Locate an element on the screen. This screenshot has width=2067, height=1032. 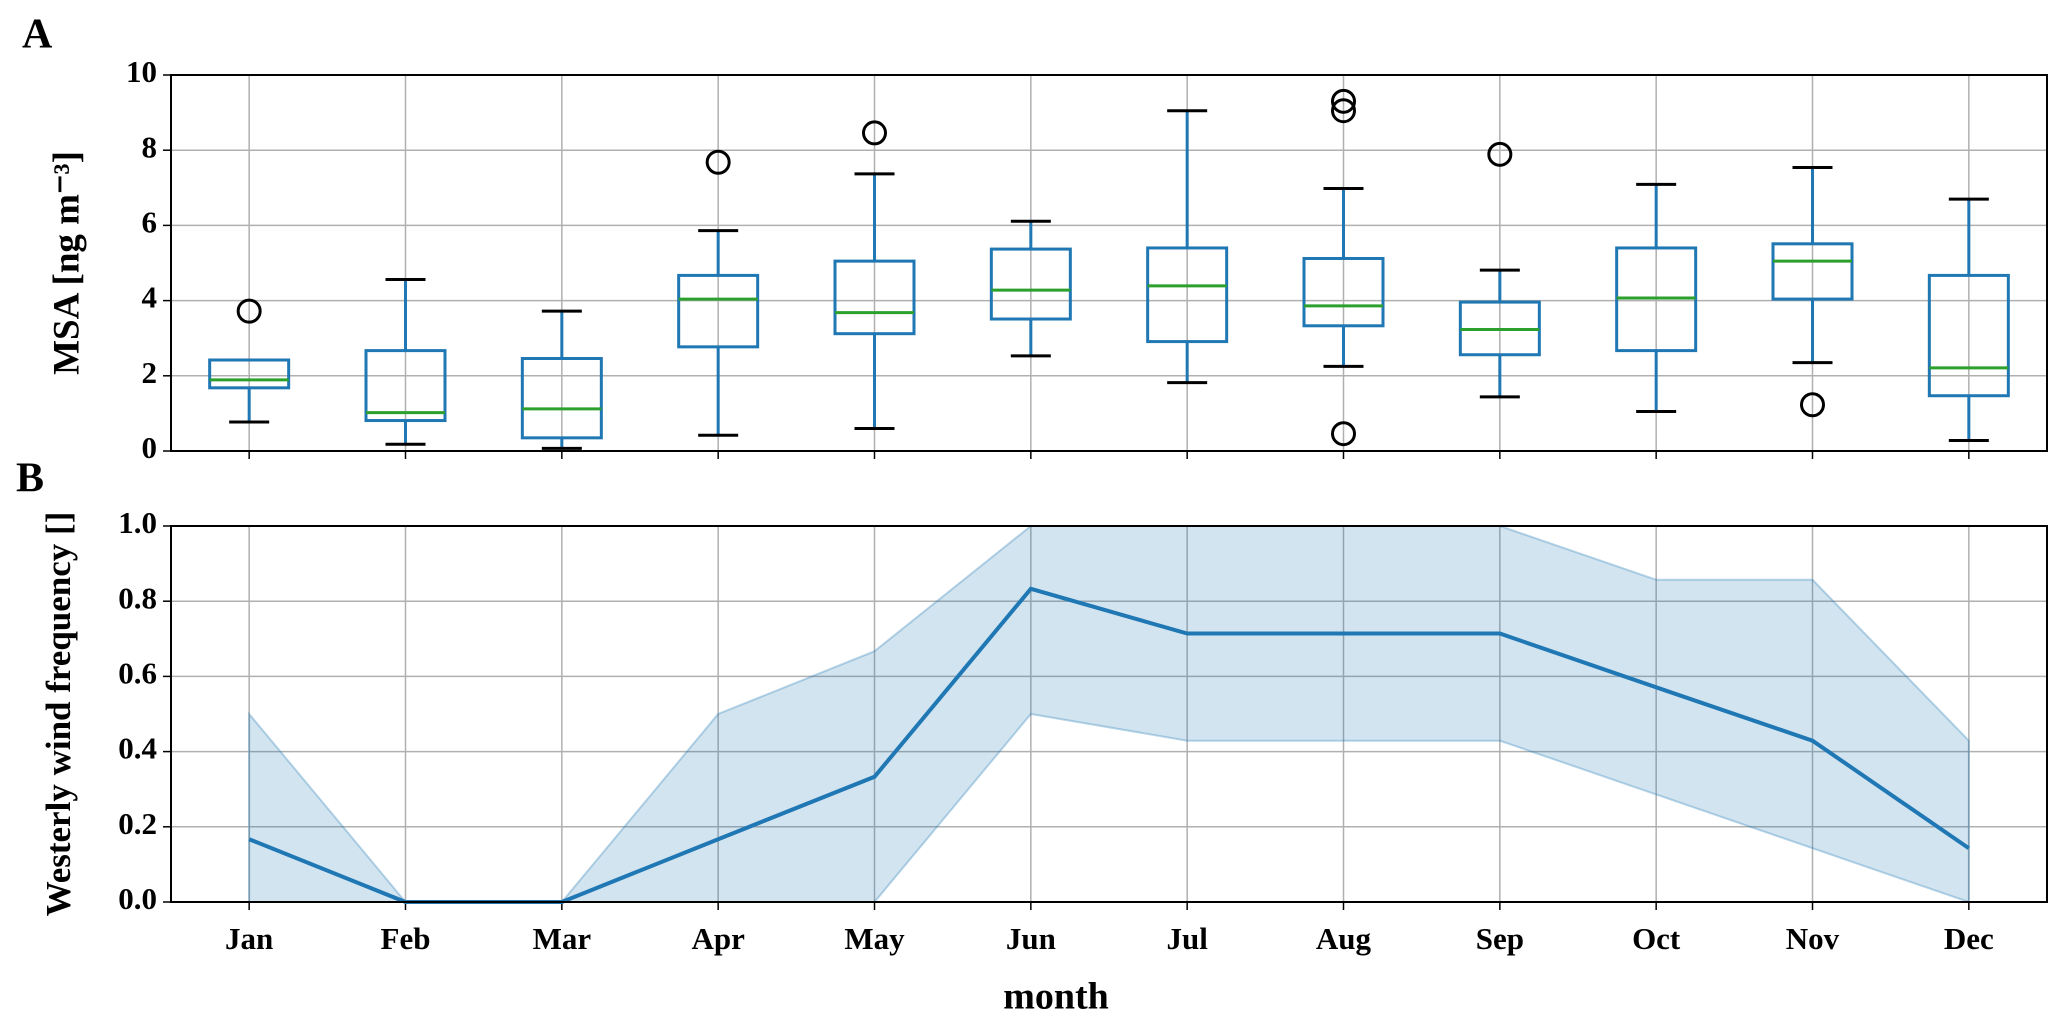
y-tick-label: 1.0 is located at coordinates (137, 522).